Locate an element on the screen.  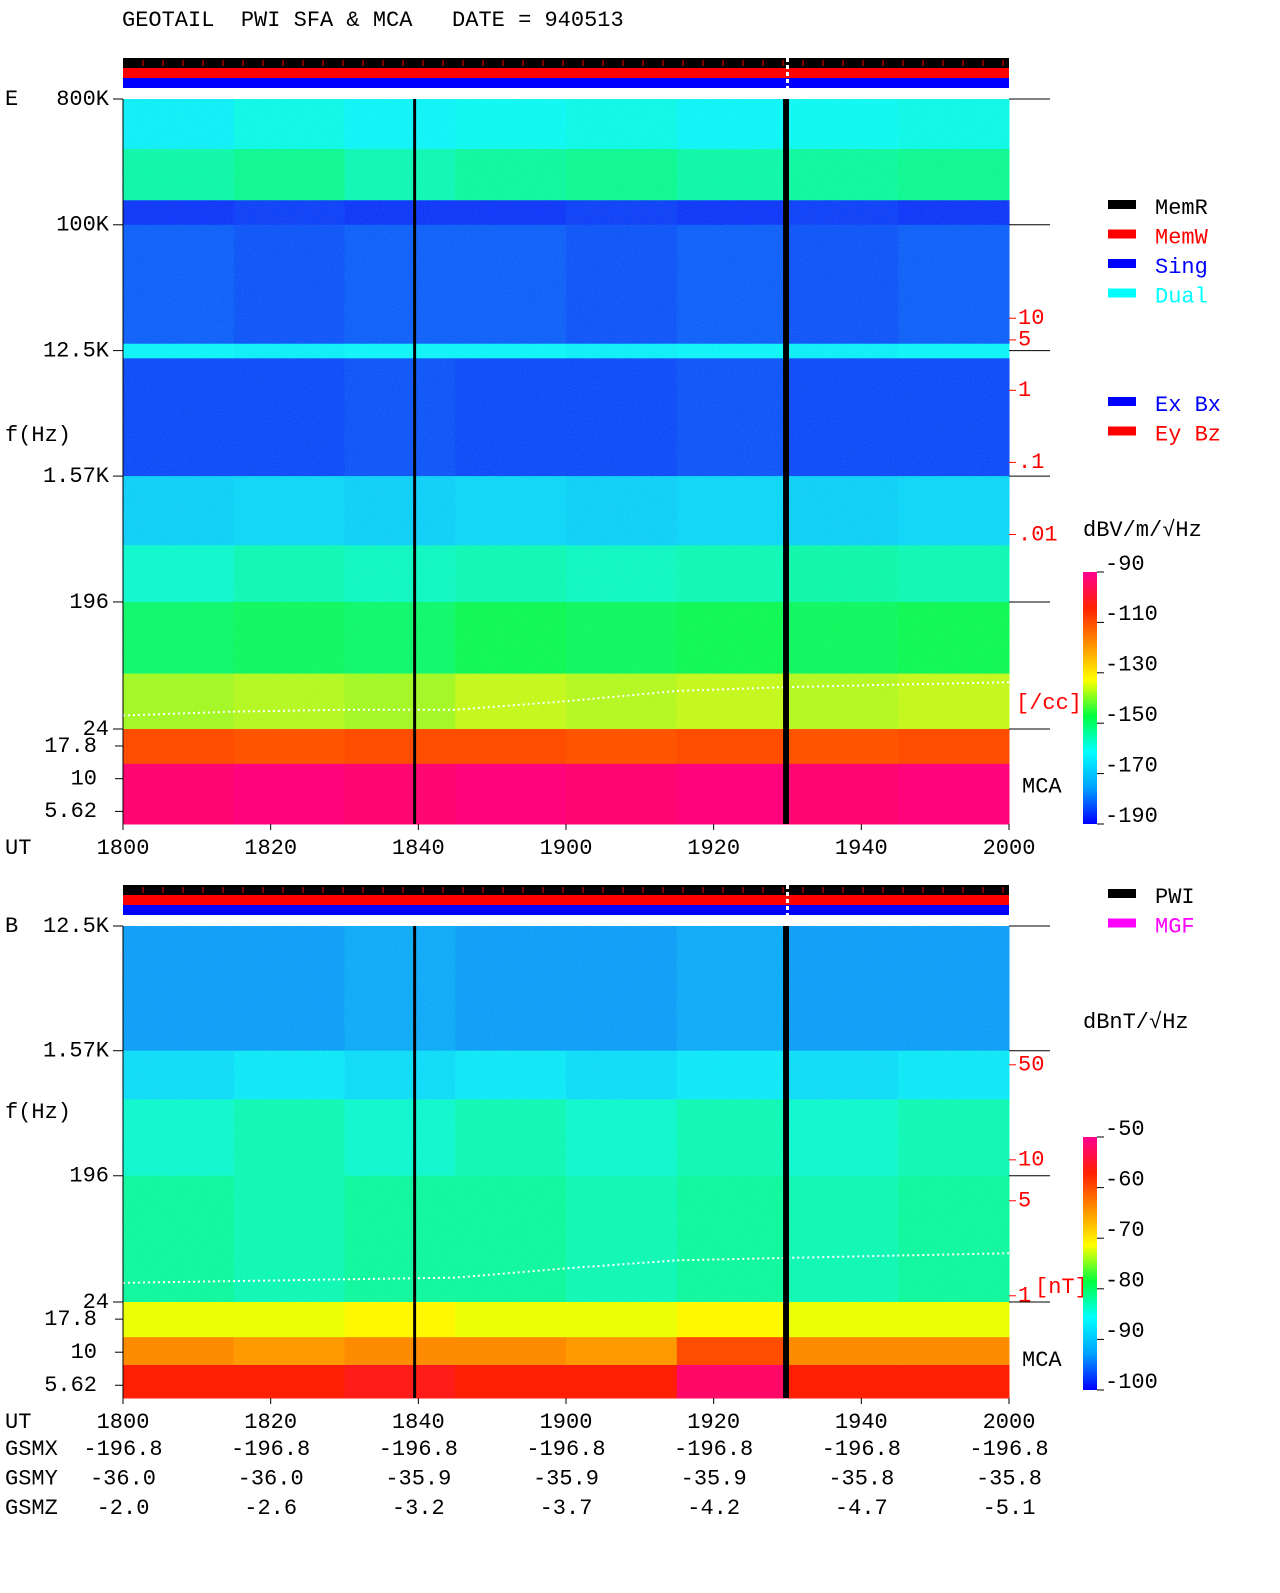
colorbar-tick-label: -170 is located at coordinates (1131, 765).